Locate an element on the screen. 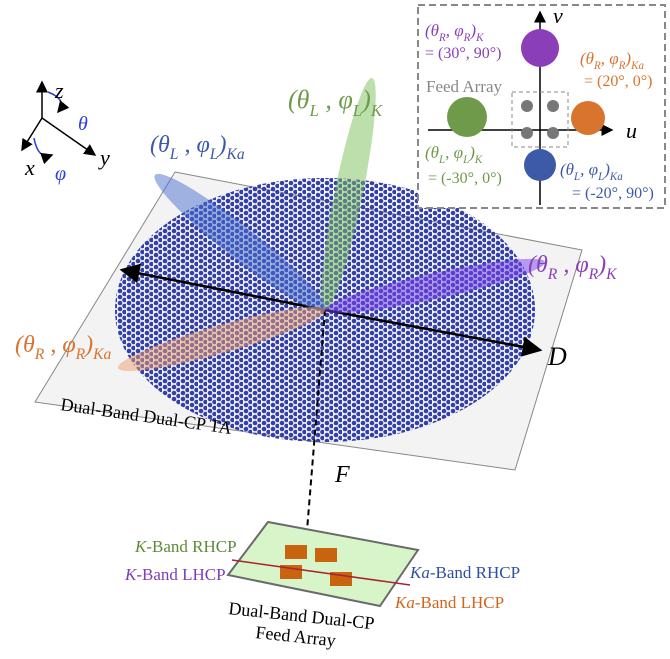 The height and width of the screenshot is (659, 670). label: v is located at coordinates (558, 15).